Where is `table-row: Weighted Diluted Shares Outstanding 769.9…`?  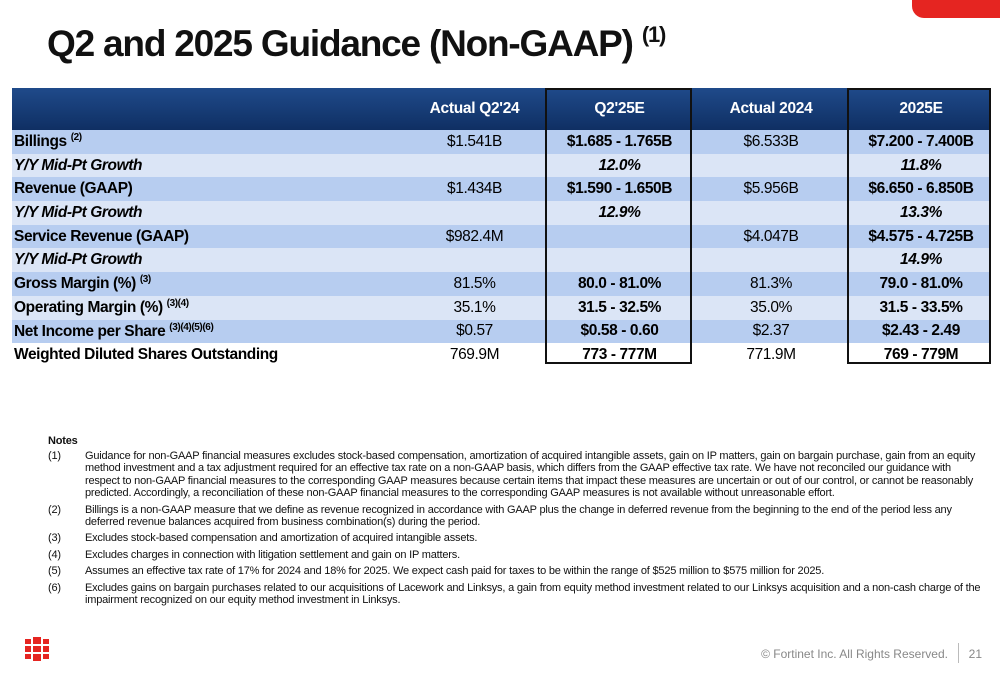
table-row: Weighted Diluted Shares Outstanding 769.9… is located at coordinates (501, 355).